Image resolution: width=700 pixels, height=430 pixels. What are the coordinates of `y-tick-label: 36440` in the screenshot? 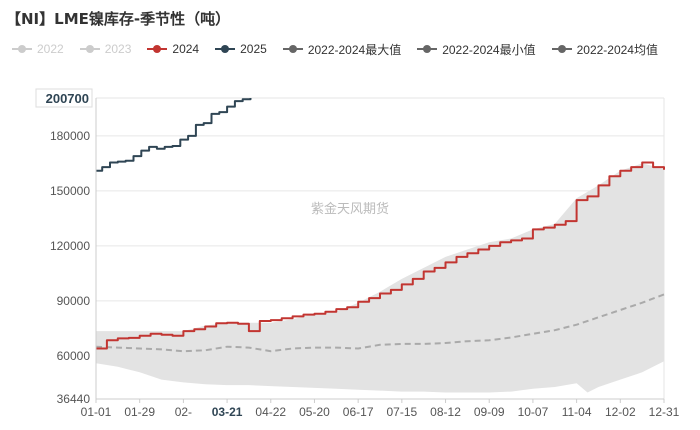 It's located at (74, 399).